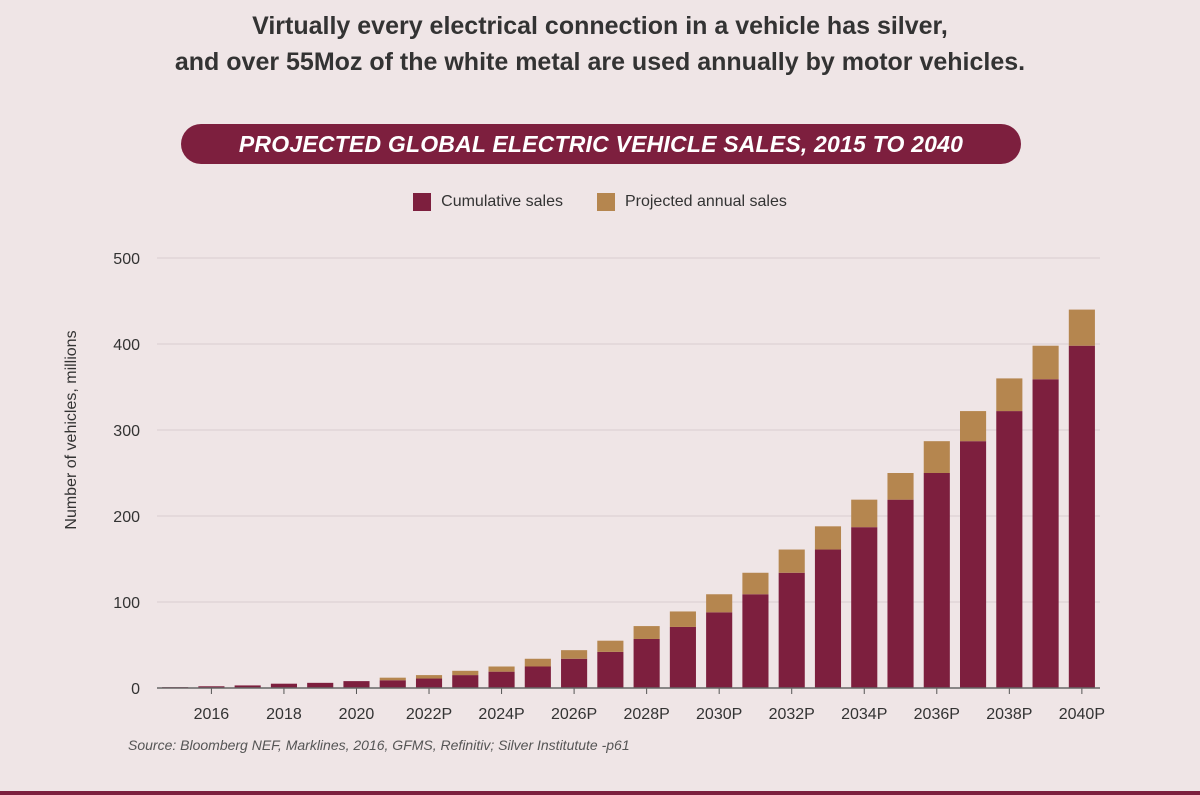  Describe the element at coordinates (719, 714) in the screenshot. I see `x-tick-label-2030P: 2030P` at that location.